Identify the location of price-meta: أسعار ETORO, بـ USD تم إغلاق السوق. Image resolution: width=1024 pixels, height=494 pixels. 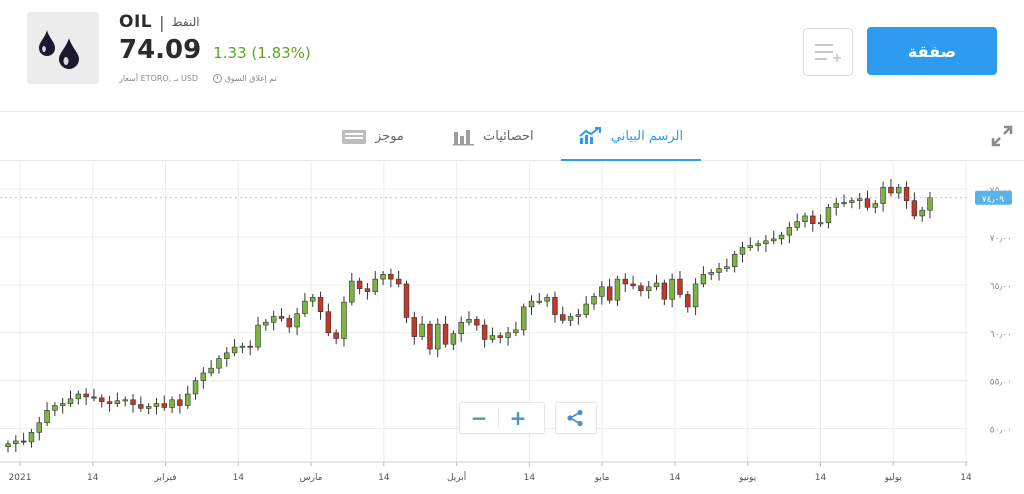
(198, 78).